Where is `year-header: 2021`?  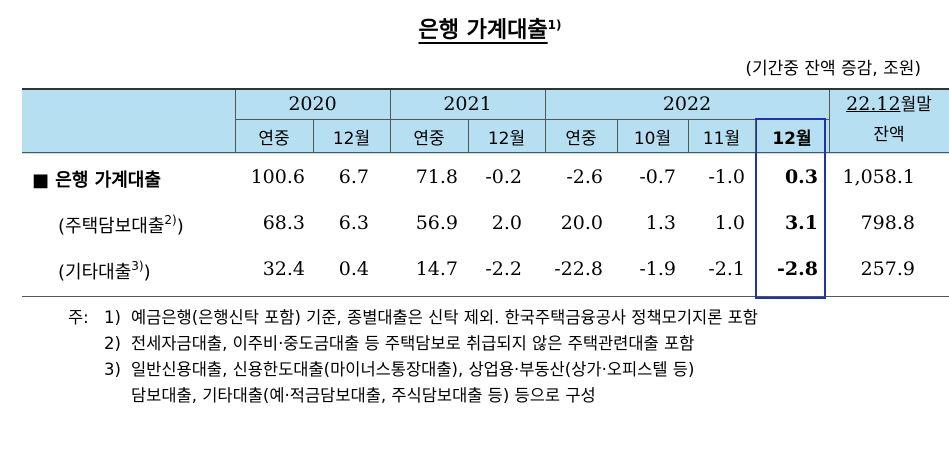
year-header: 2021 is located at coordinates (467, 104).